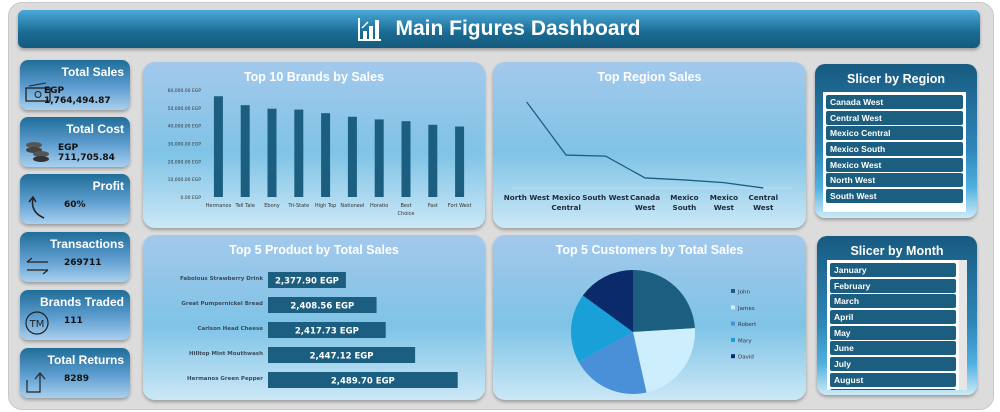  Describe the element at coordinates (649, 77) in the screenshot. I see `chart-title: Top Region Sales` at that location.